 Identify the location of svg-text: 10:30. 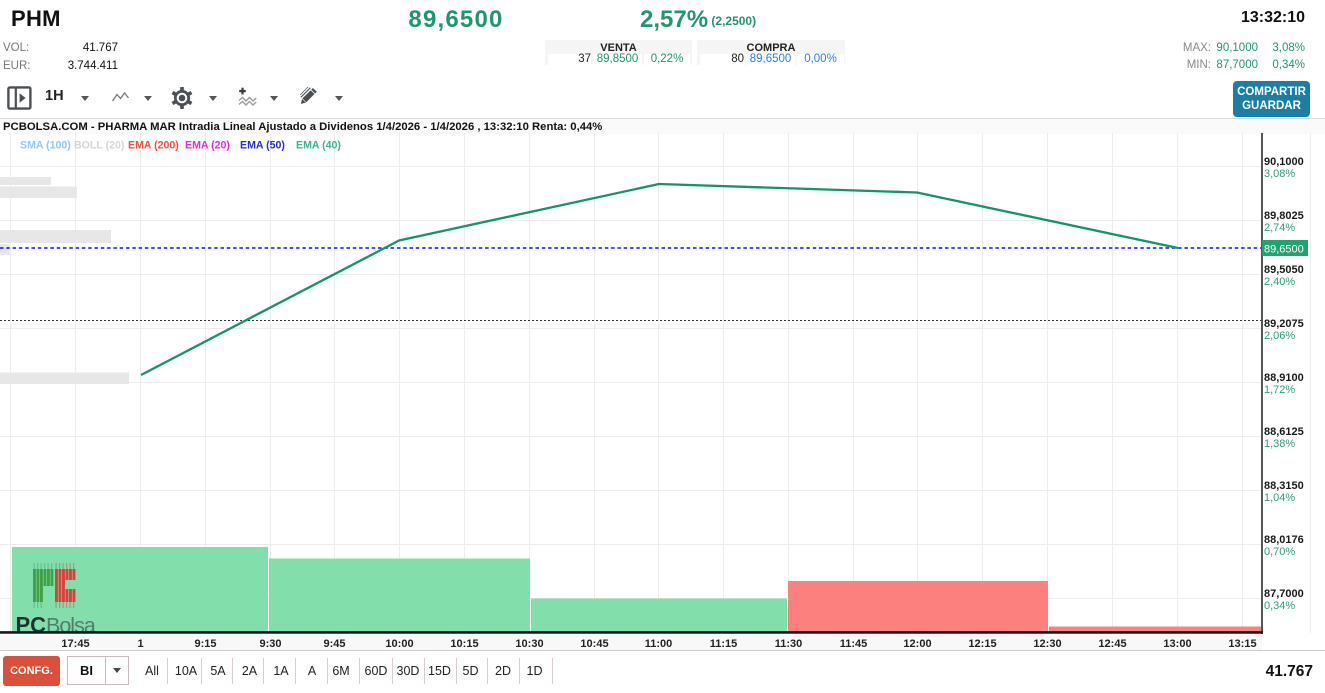
(529, 644).